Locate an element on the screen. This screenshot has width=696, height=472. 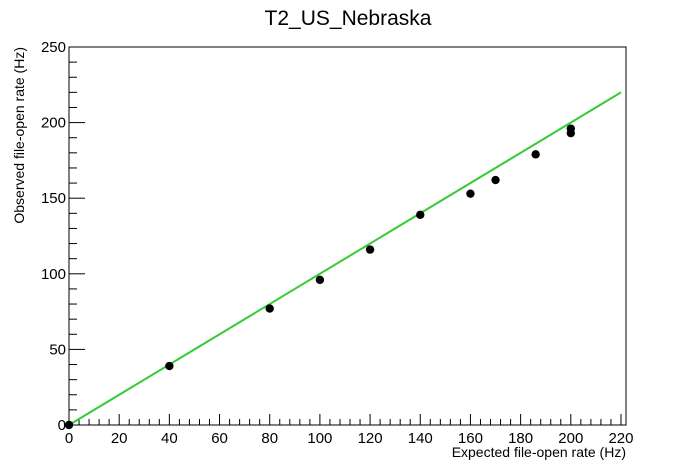
x-axis-label: Expected file-open rate (Hz) is located at coordinates (539, 452).